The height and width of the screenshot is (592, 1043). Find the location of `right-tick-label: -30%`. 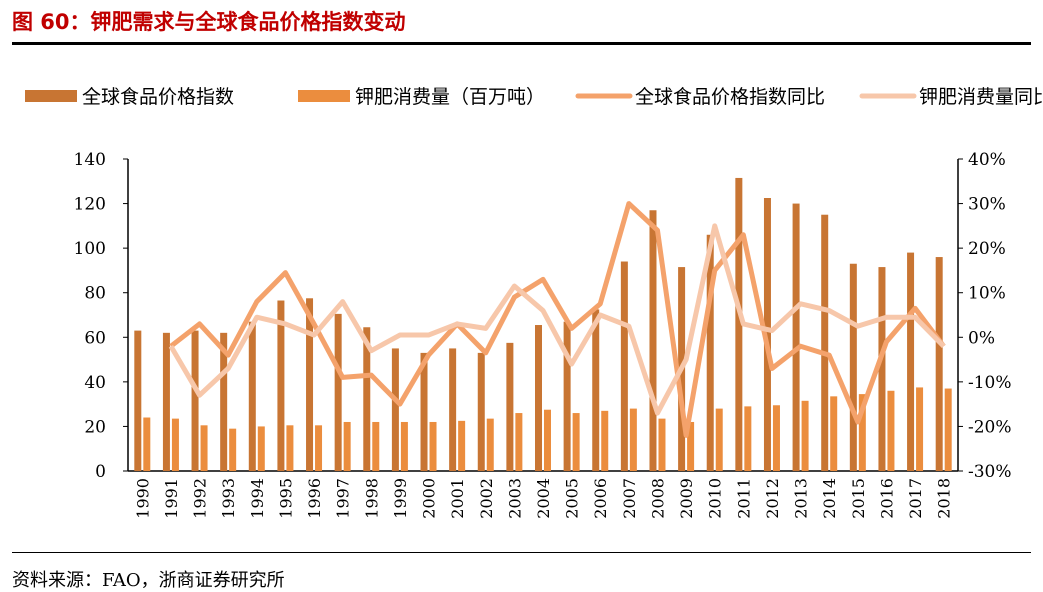

right-tick-label: -30% is located at coordinates (990, 472).